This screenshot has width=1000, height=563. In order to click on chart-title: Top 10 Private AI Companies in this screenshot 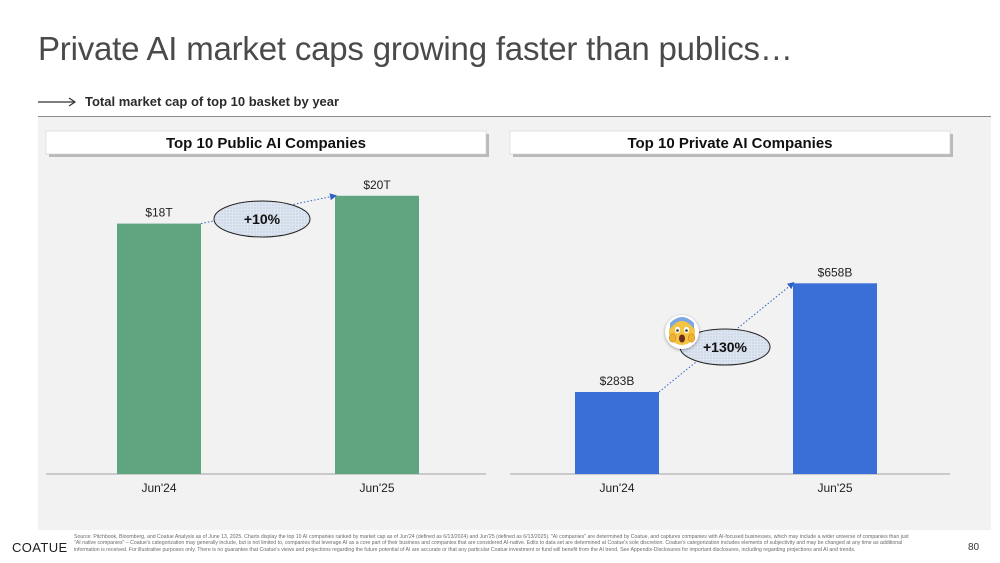, I will do `click(729, 143)`.